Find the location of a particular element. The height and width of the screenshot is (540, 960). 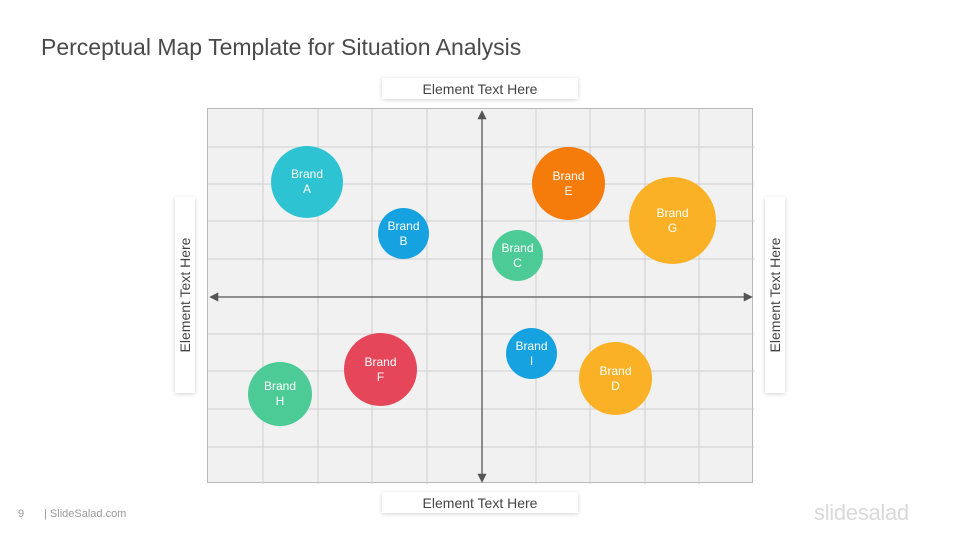

axis-label-left: Element Text Here is located at coordinates (185, 295).